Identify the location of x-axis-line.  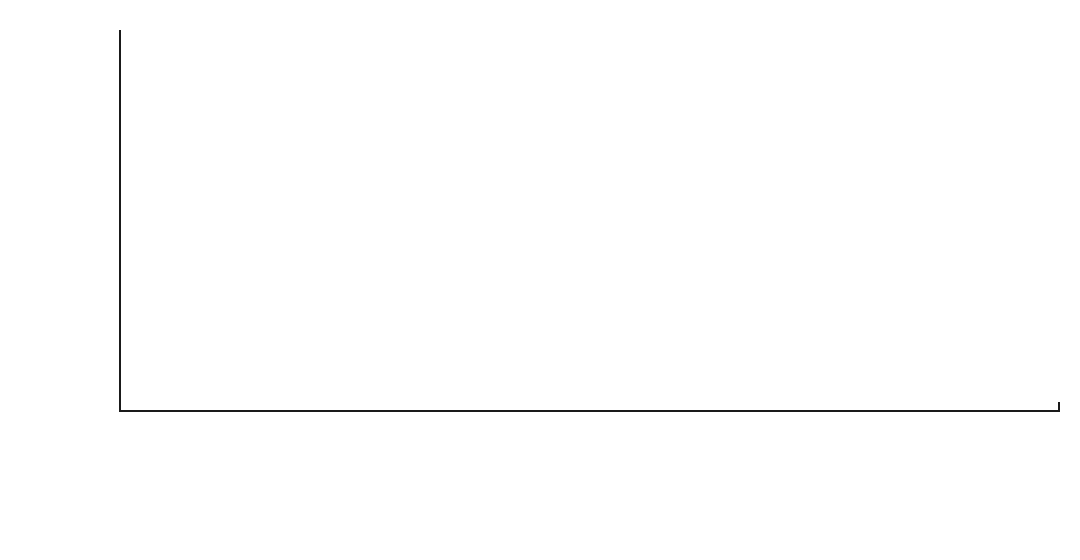
(589, 411).